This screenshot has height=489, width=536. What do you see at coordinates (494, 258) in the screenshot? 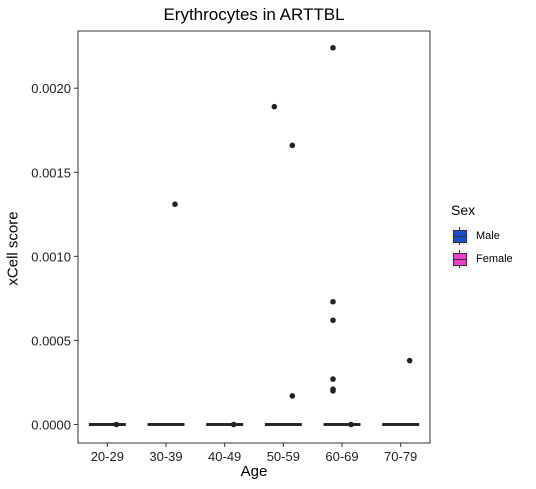
I see `legend-label-female: Female` at bounding box center [494, 258].